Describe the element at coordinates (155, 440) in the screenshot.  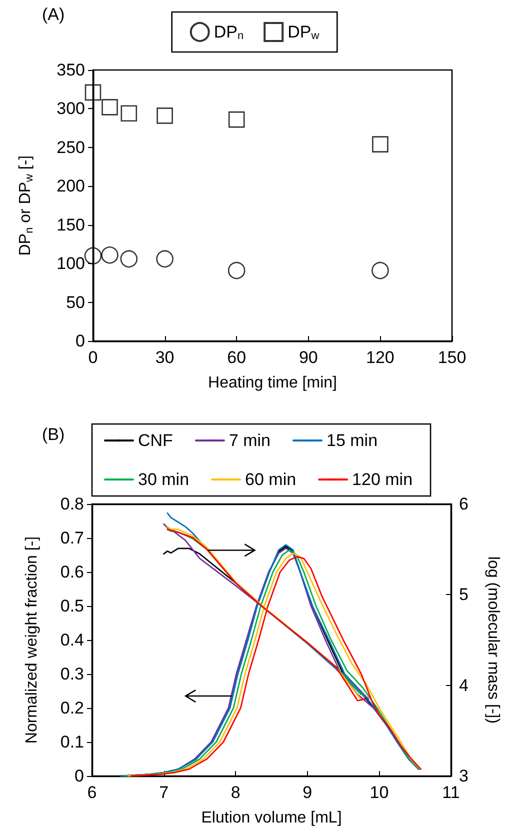
I see `legend-label: CNF` at that location.